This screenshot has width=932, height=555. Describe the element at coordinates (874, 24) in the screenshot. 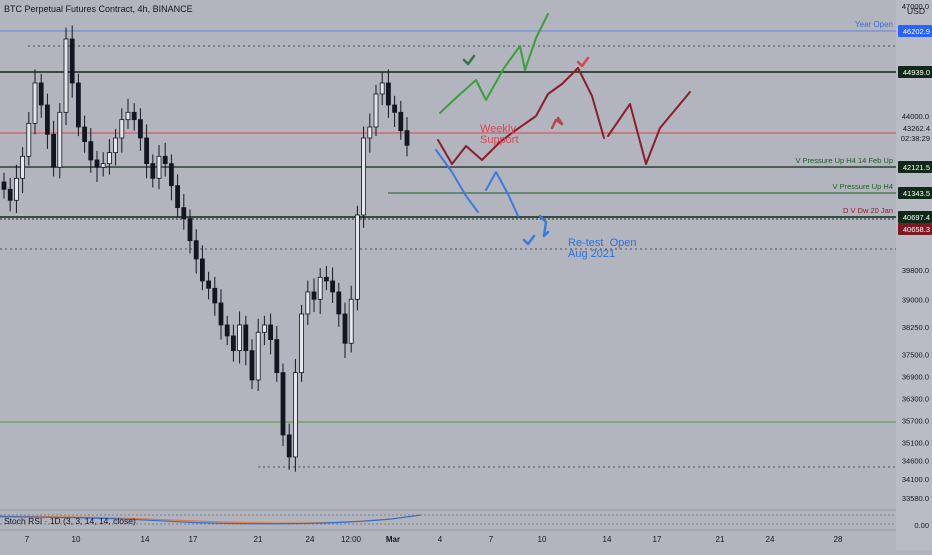

I see `year-open-label: Year Open` at that location.